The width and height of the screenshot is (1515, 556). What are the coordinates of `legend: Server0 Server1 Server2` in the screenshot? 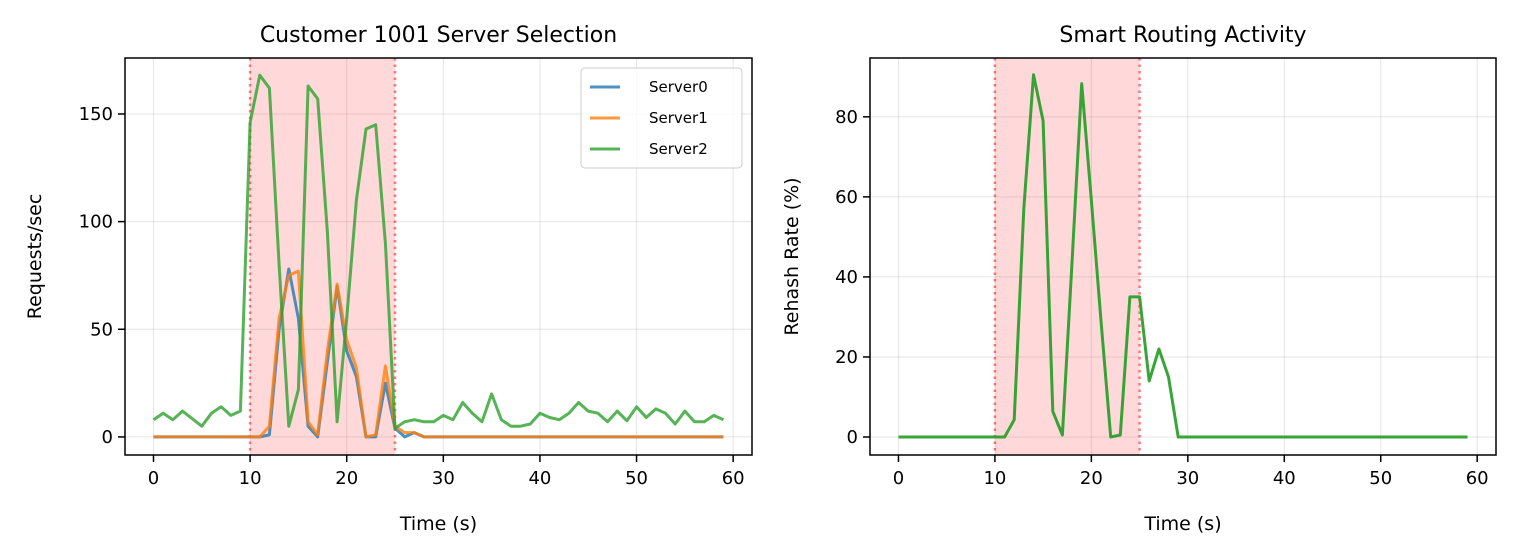 It's located at (661, 118).